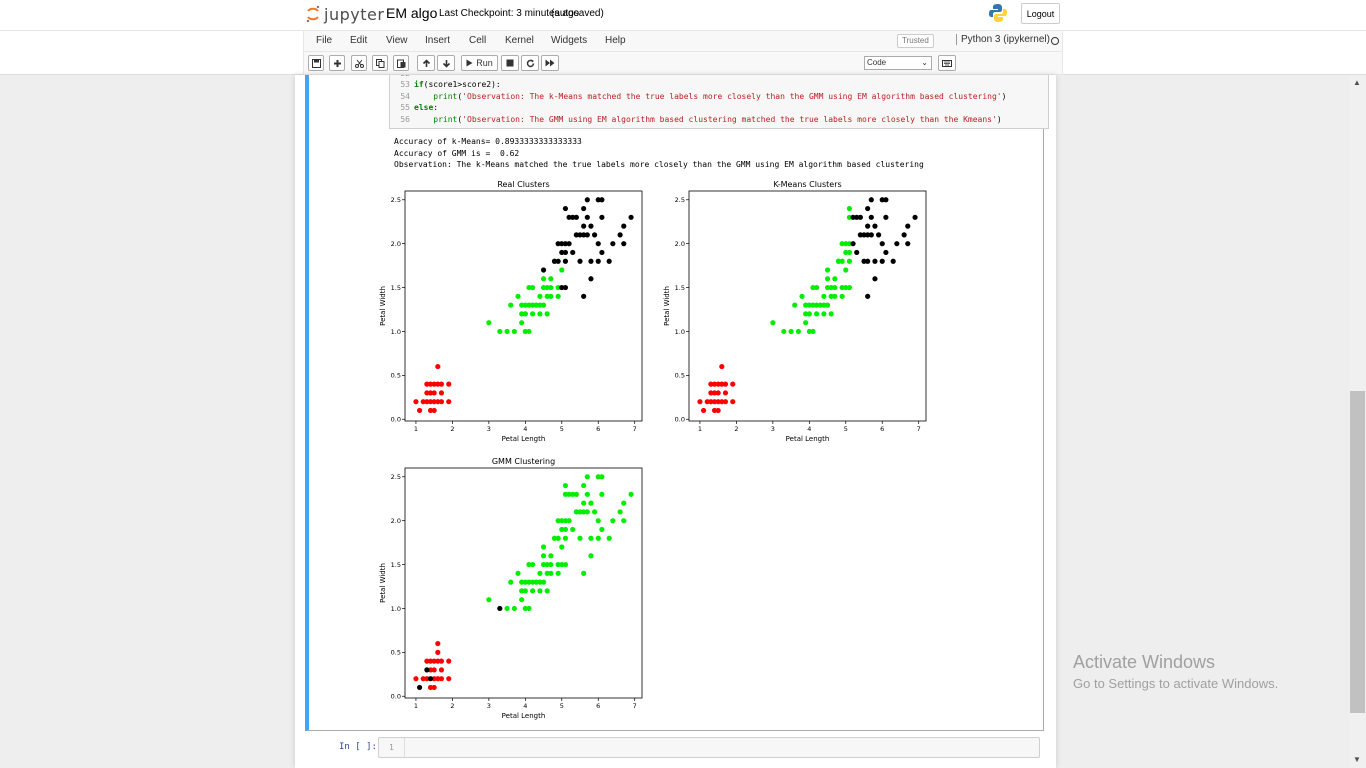 This screenshot has width=1366, height=768. I want to click on insert-cell-button, so click(337, 63).